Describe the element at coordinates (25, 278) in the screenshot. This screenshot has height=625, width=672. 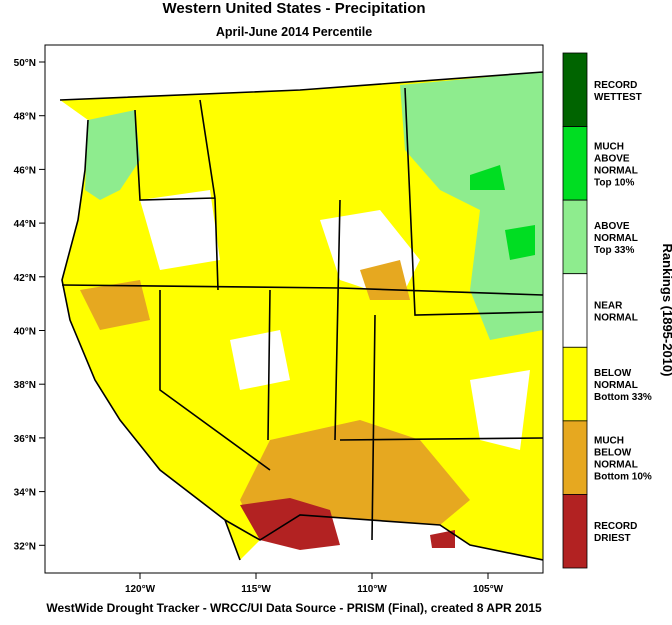
I see `lat-label: 42°N` at that location.